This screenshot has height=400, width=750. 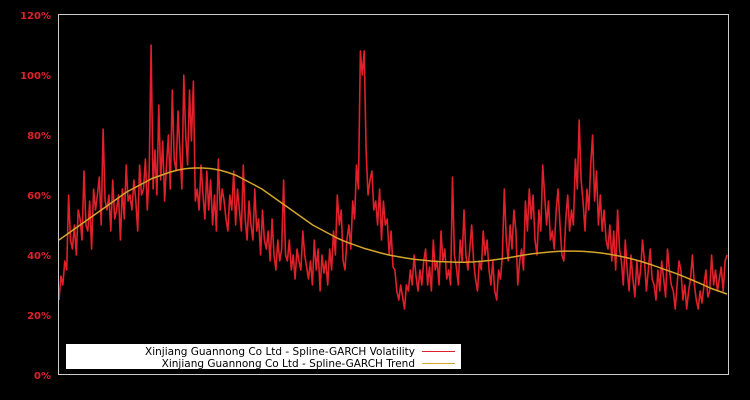 I want to click on y-axis: 0% 20% 40% 60% 80% 100% 120%, so click(x=35, y=196).